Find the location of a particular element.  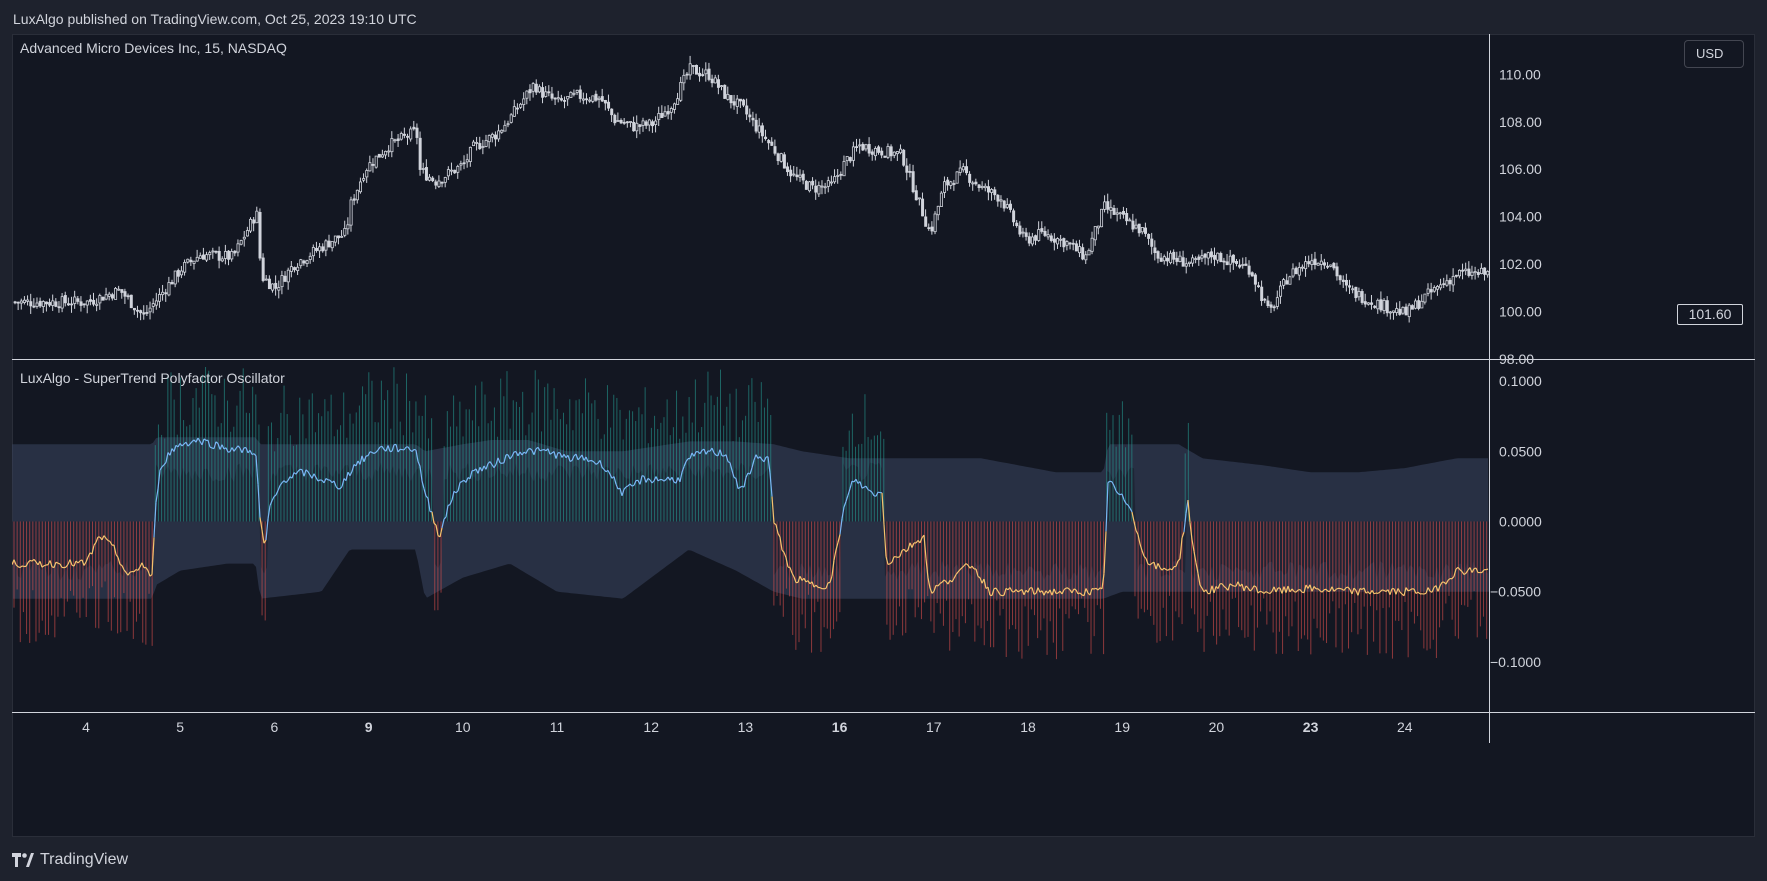

time-tick-label: 20 is located at coordinates (1217, 727).